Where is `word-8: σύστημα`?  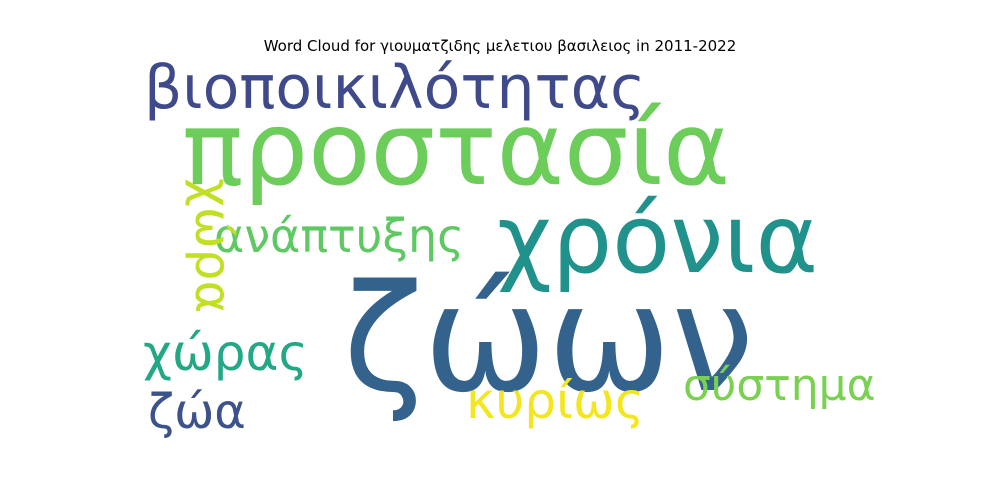 word-8: σύστημα is located at coordinates (779, 385).